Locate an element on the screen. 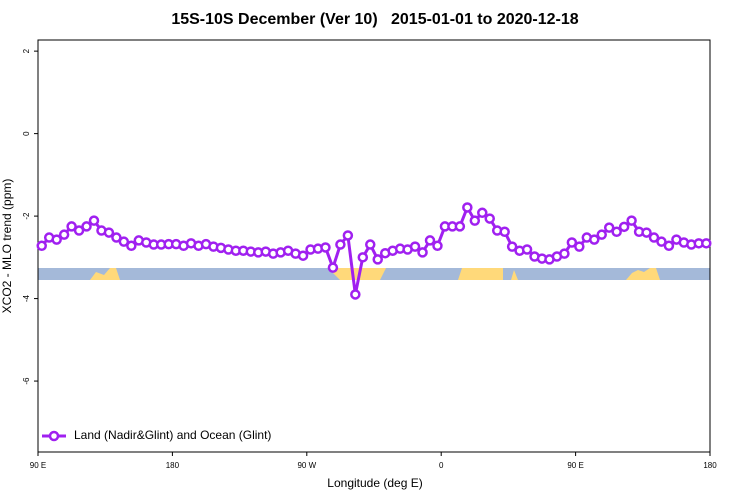 Image resolution: width=750 pixels, height=500 pixels. y-tick-label: 0 is located at coordinates (26, 133).